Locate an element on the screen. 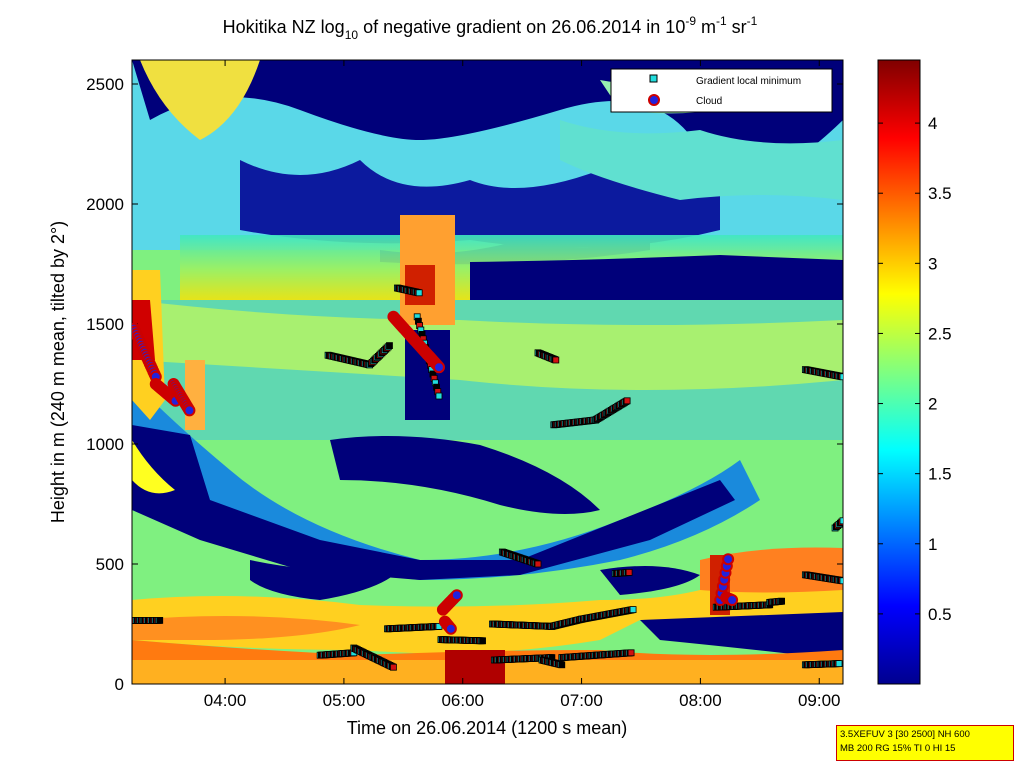  colorbar-ticks: 0.5 1 1.5 2 2.5 3 3.5 4 is located at coordinates (915, 369).